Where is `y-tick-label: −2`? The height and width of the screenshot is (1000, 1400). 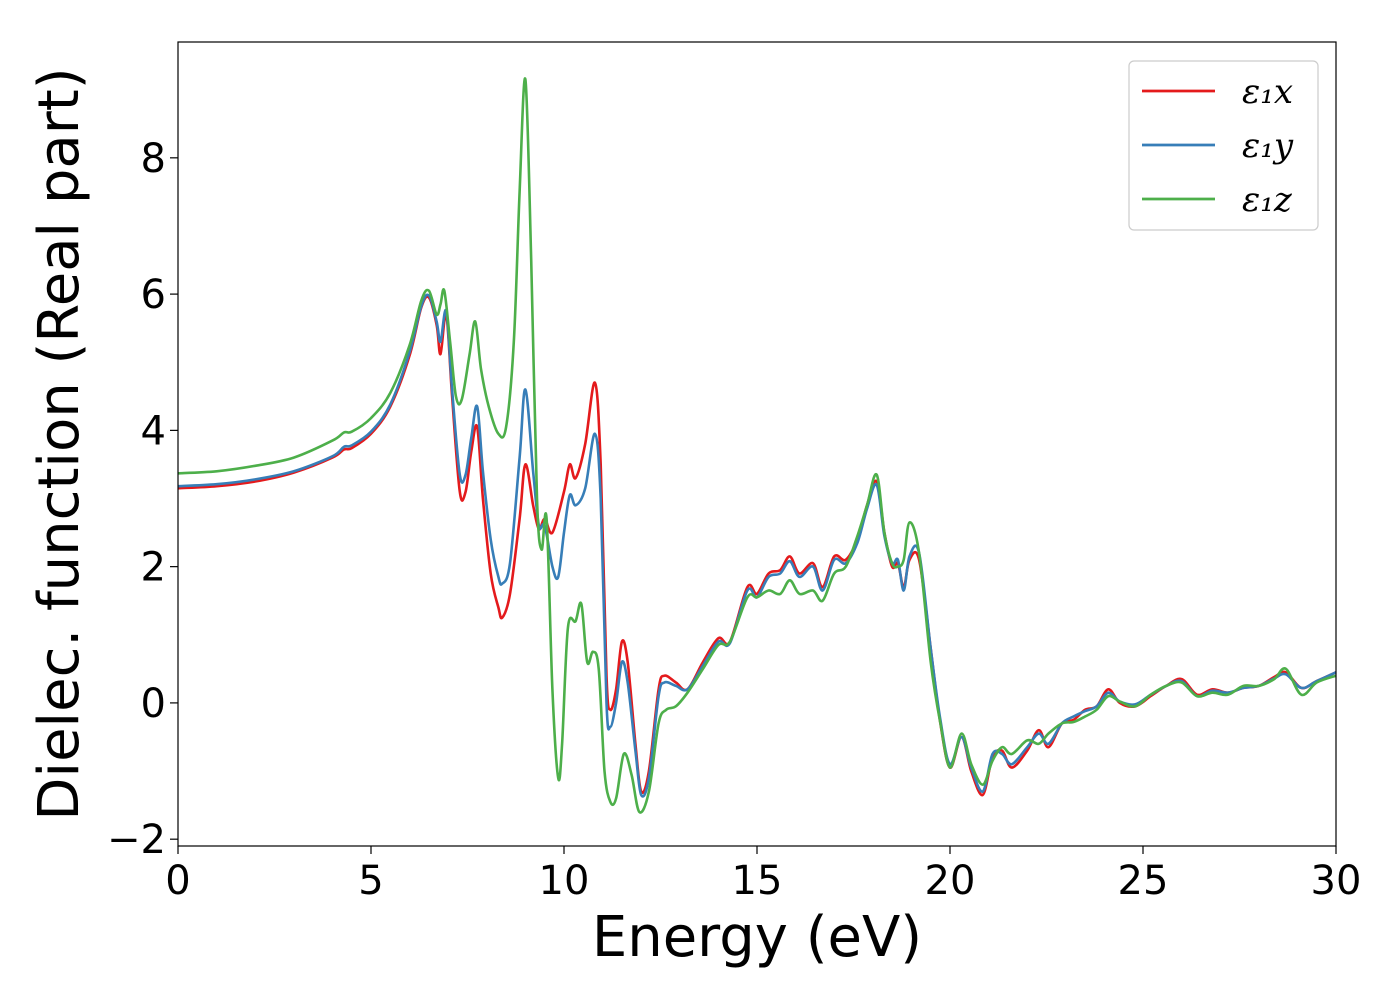
y-tick-label: −2 is located at coordinates (136, 840).